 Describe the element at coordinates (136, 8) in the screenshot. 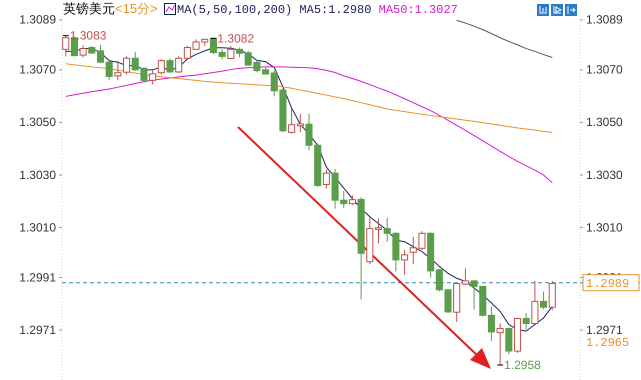

I see `chart-subtitle: <15分>` at that location.